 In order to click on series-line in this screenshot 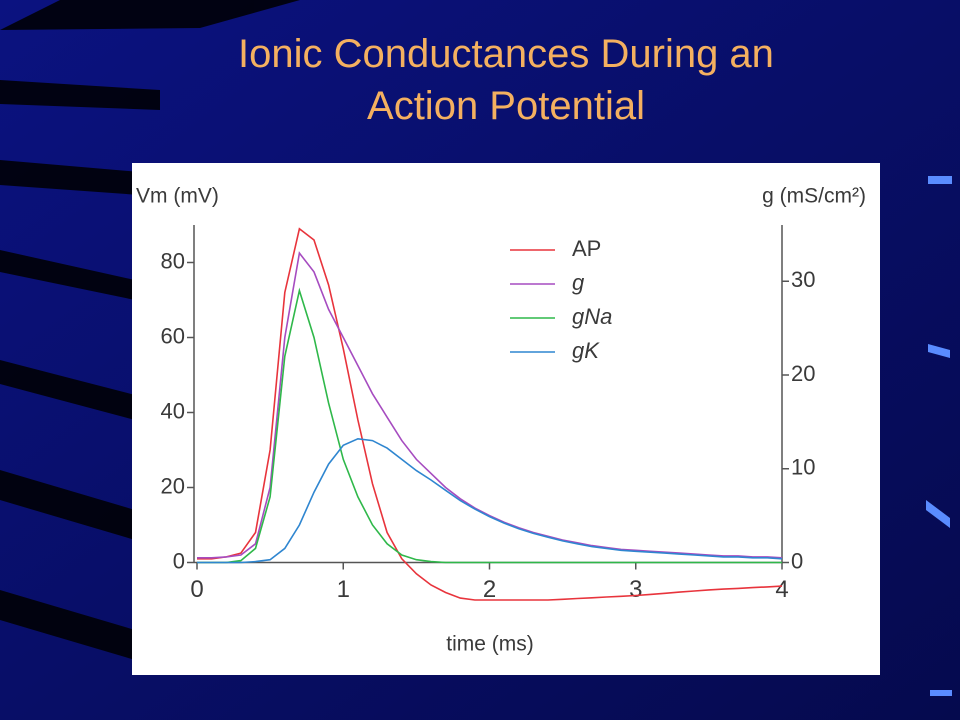, I will do `click(490, 500)`.